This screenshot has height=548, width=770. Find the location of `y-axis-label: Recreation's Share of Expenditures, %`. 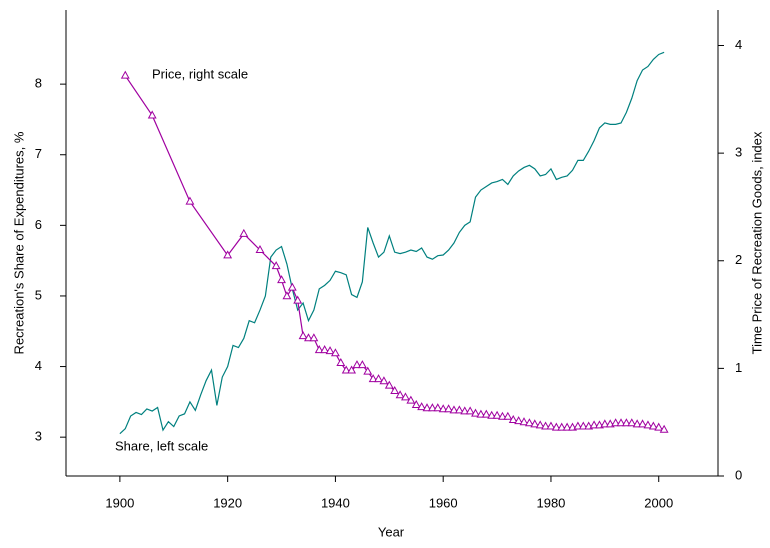

y-axis-label: Recreation's Share of Expenditures, % is located at coordinates (18, 242).